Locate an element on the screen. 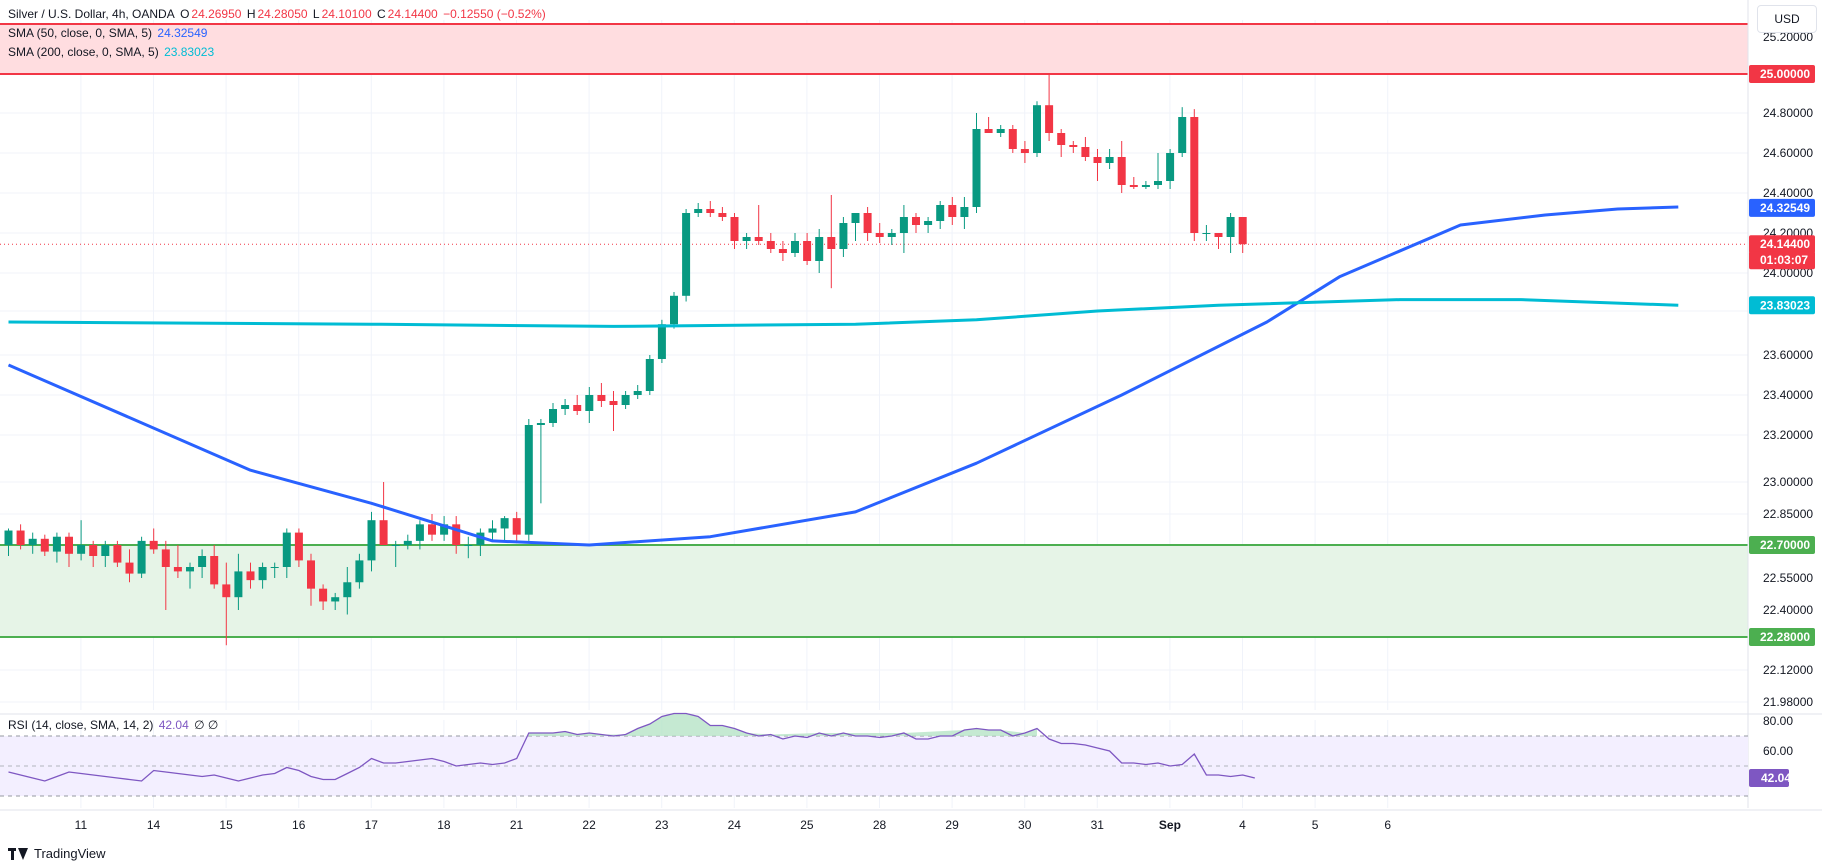 The width and height of the screenshot is (1822, 868). rsi-value-box is located at coordinates (1769, 778).